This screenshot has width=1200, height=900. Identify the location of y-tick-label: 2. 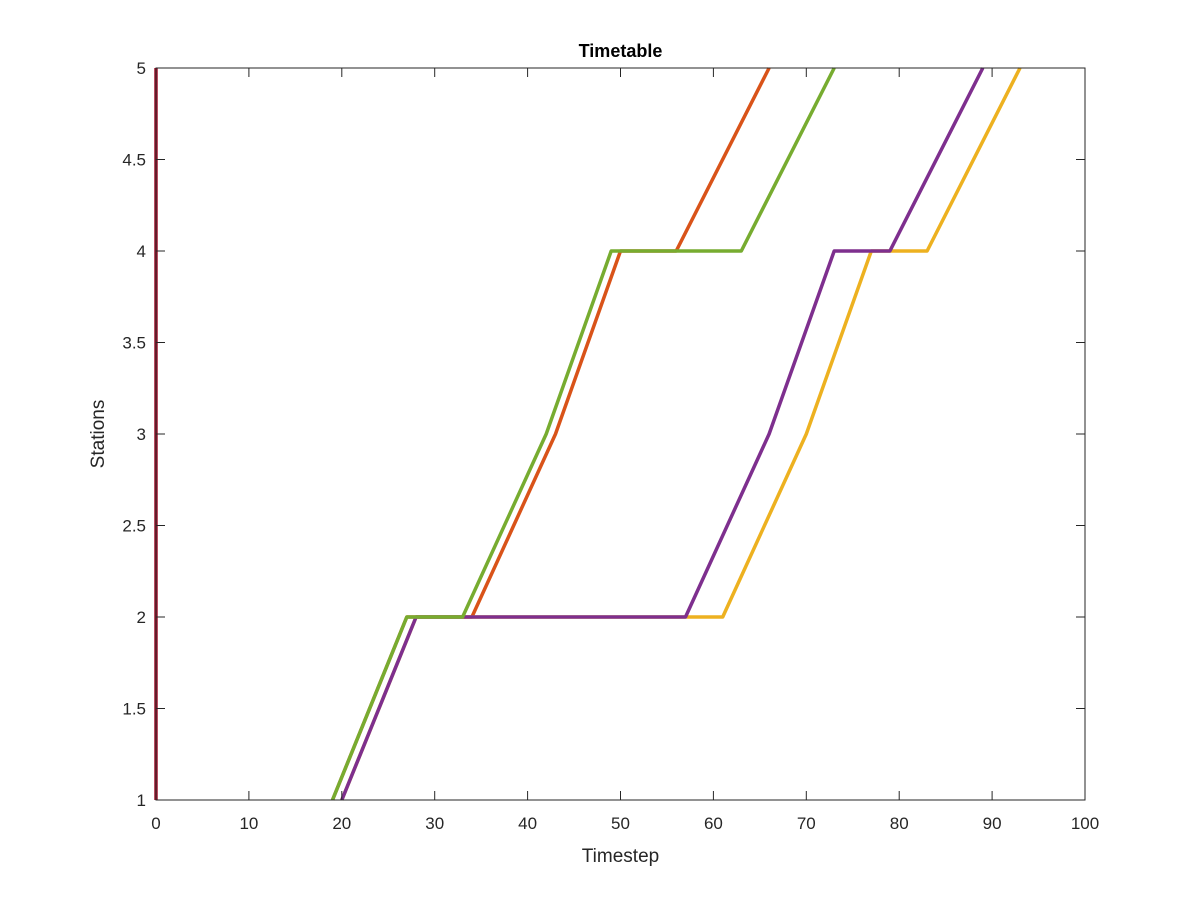
(141, 617).